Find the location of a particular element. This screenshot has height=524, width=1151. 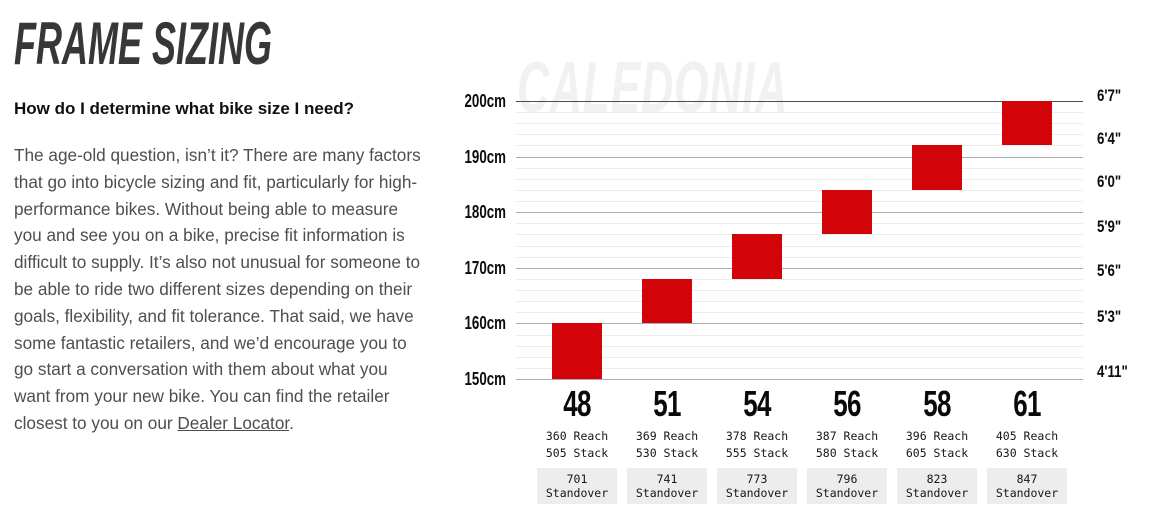

stack-value: 505 Stack is located at coordinates (577, 453).